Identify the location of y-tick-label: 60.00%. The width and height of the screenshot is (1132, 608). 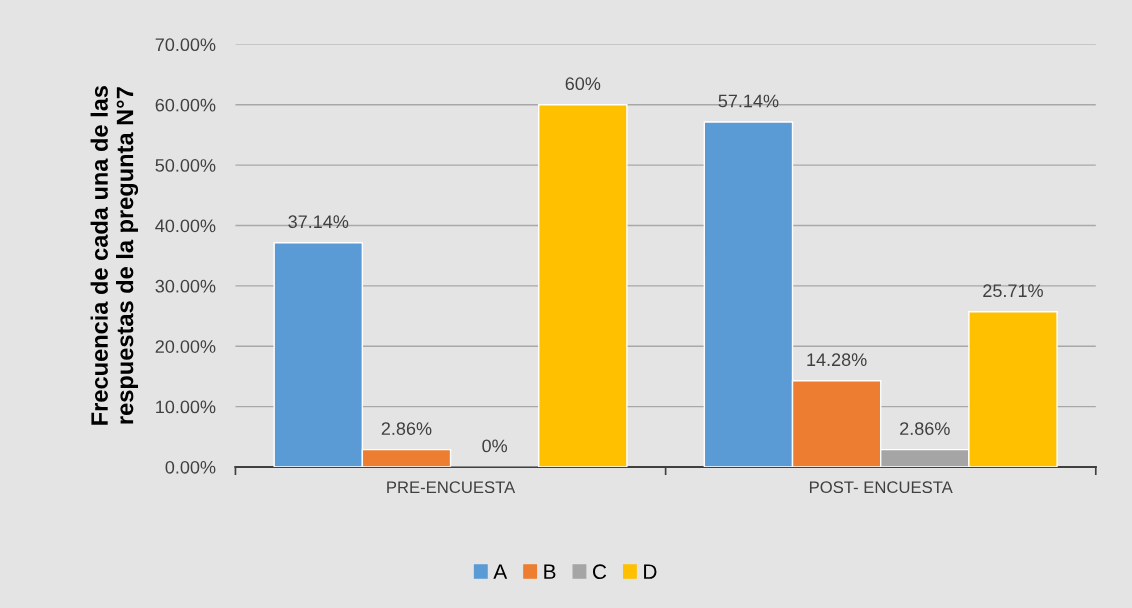
(185, 105).